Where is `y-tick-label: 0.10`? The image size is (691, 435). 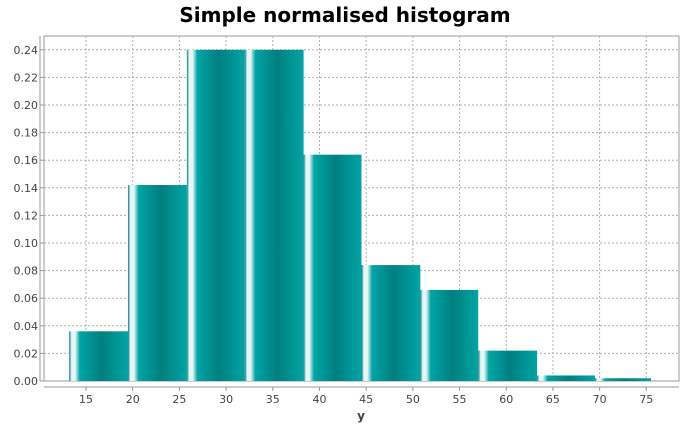 y-tick-label: 0.10 is located at coordinates (26, 243).